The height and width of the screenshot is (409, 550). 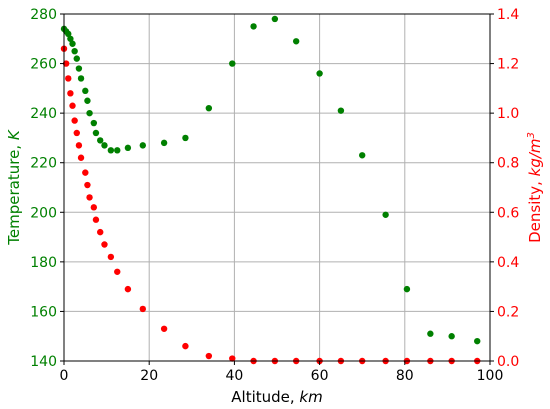 I want to click on y-left-axis-title-text: Temperature,, so click(x=14, y=193).